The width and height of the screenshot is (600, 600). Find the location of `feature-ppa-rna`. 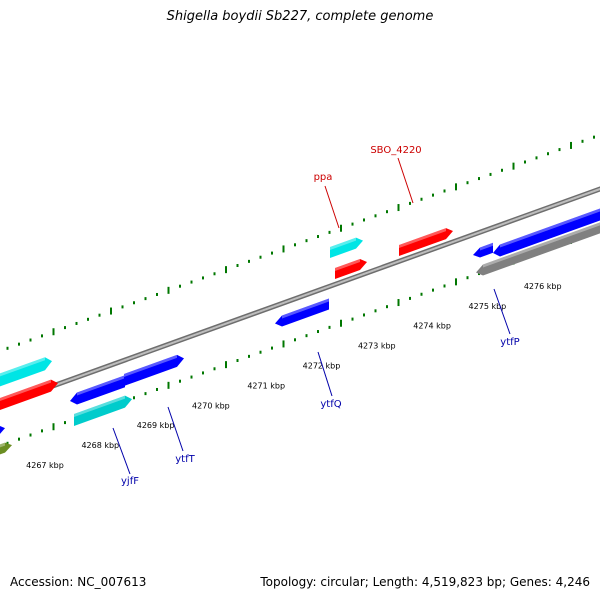

feature-ppa-rna is located at coordinates (346, 247).